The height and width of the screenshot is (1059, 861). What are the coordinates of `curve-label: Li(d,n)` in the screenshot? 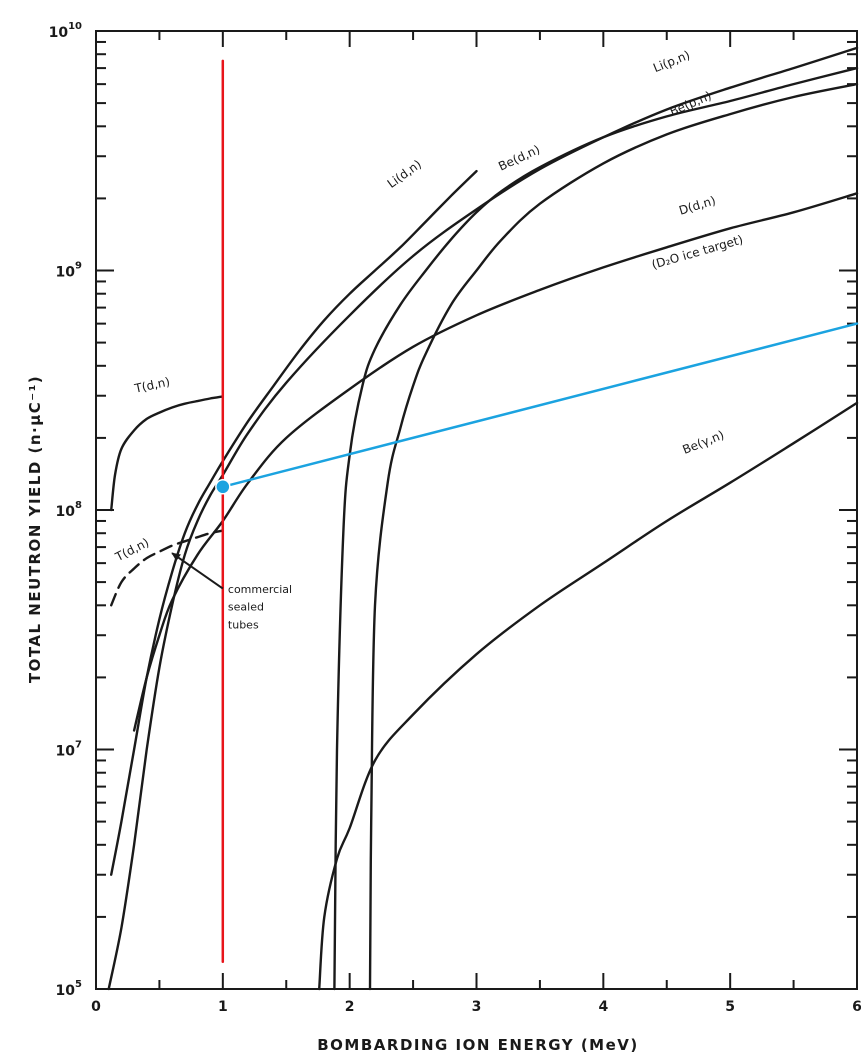 It's located at (404, 174).